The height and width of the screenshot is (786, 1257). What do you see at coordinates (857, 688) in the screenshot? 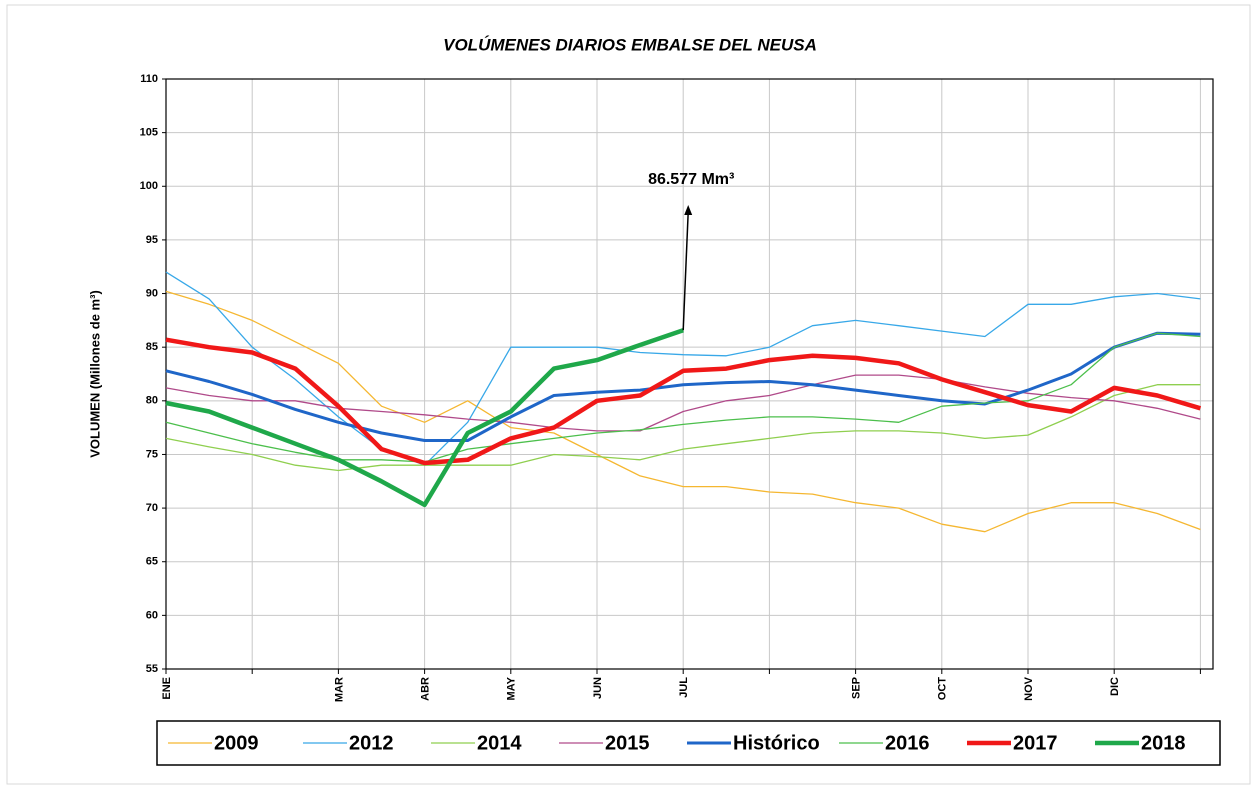
I see `x-tick-label: SEP` at bounding box center [857, 688].